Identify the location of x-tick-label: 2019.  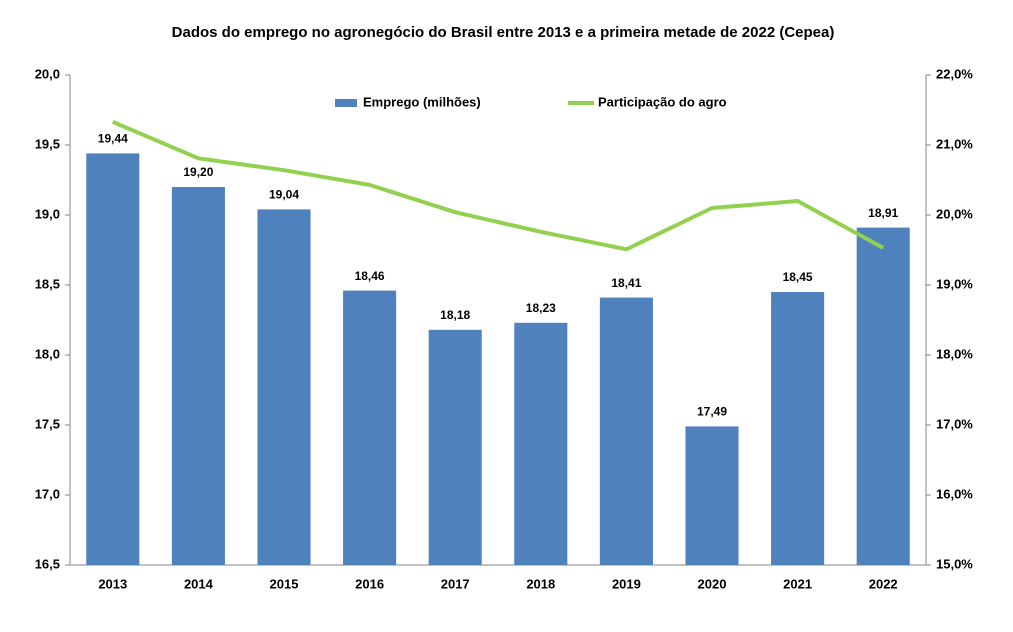
(626, 583).